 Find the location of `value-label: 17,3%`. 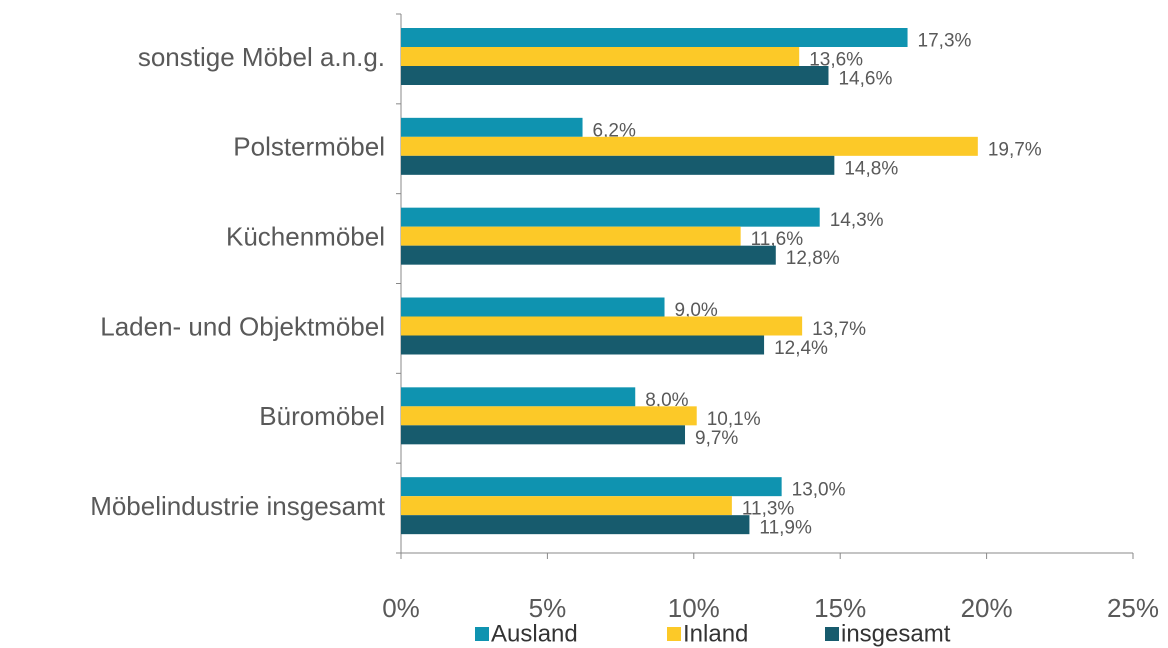

value-label: 17,3% is located at coordinates (945, 41).